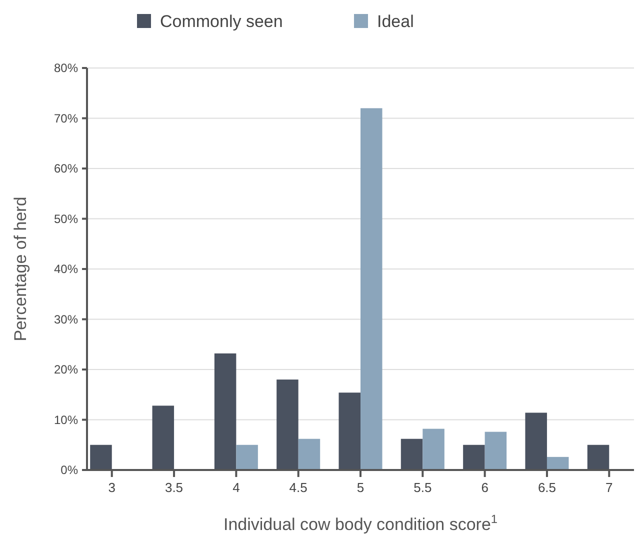 The image size is (642, 538). I want to click on y-axis-title: Percentage of herd, so click(20, 269).